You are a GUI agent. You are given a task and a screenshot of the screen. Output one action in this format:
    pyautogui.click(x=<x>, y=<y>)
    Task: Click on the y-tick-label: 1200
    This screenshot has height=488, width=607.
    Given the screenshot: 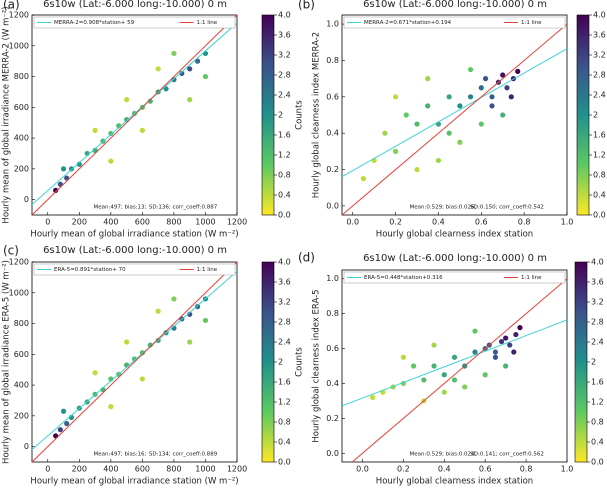 What is the action you would take?
    pyautogui.click(x=19, y=15)
    